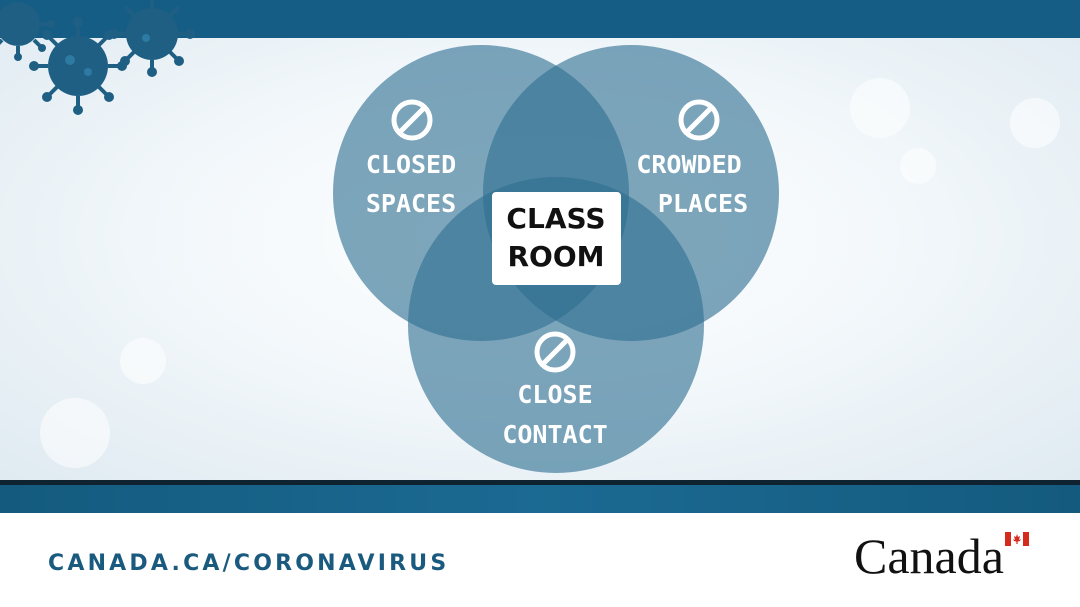 This screenshot has height=607, width=1080. Describe the element at coordinates (411, 164) in the screenshot. I see `label-closed: CLOSED` at that location.